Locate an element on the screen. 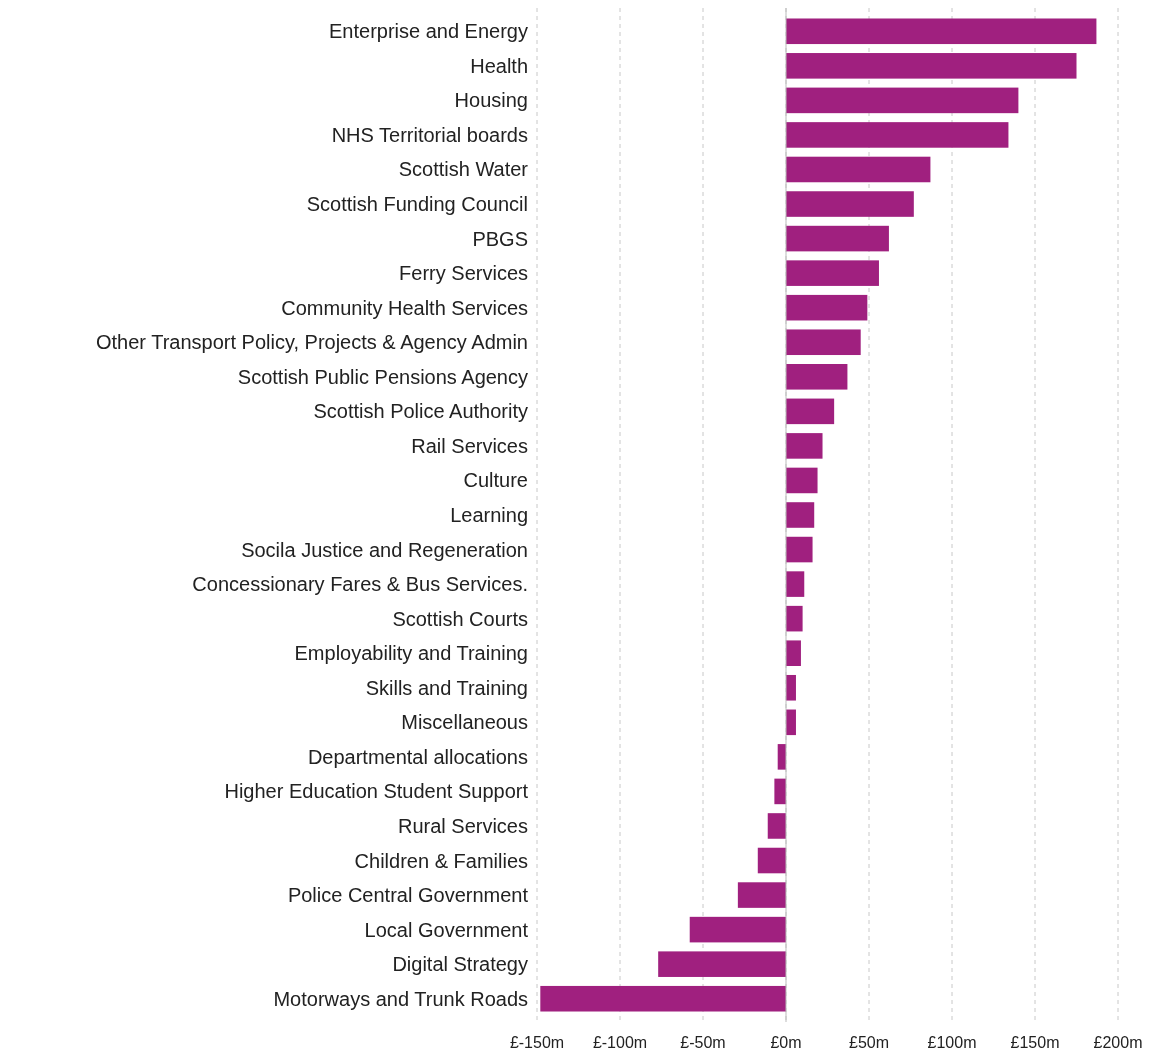 Image resolution: width=1154 pixels, height=1053 pixels. x-tick-label: £50m is located at coordinates (869, 1042).